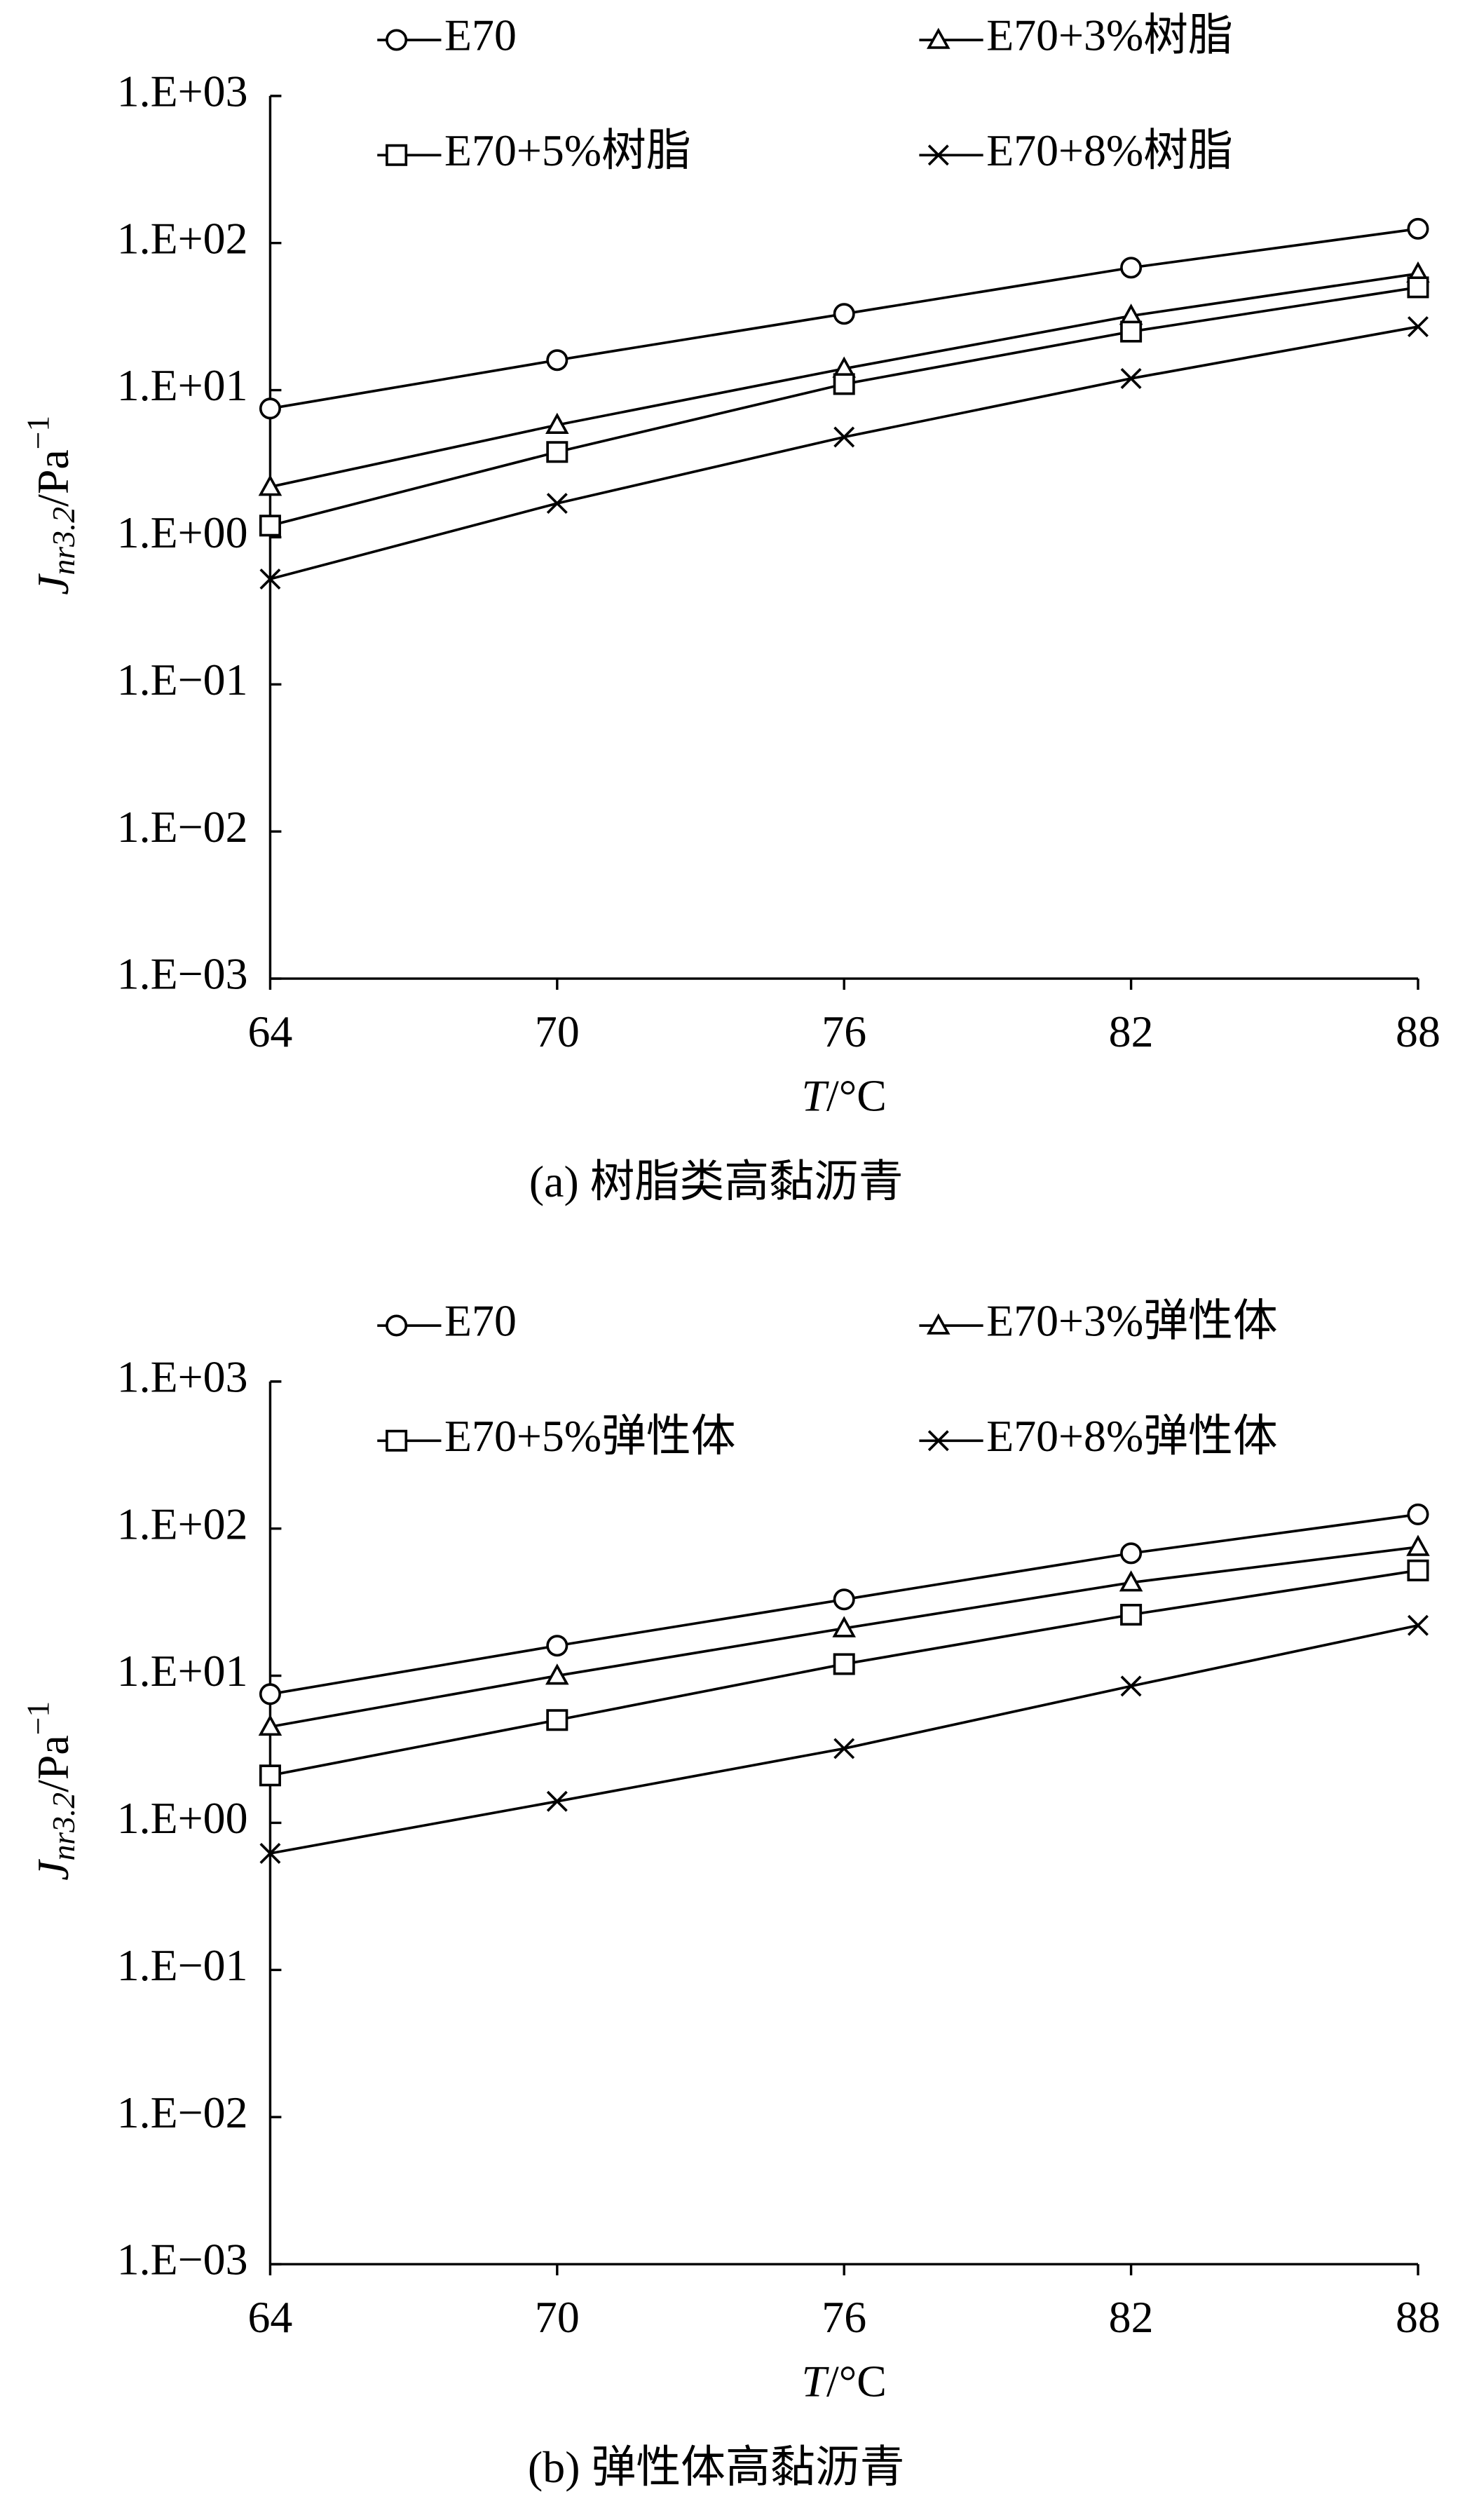 The image size is (1458, 2520). Describe the element at coordinates (1132, 1436) in the screenshot. I see `legend-label: E70+8%弹性体` at that location.